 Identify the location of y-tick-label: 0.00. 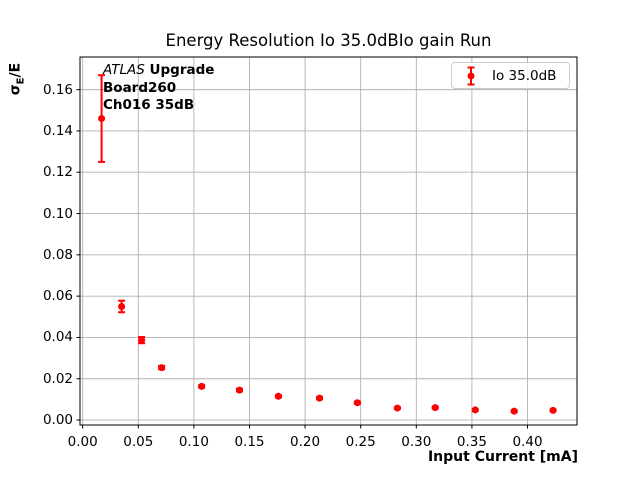
(57, 420).